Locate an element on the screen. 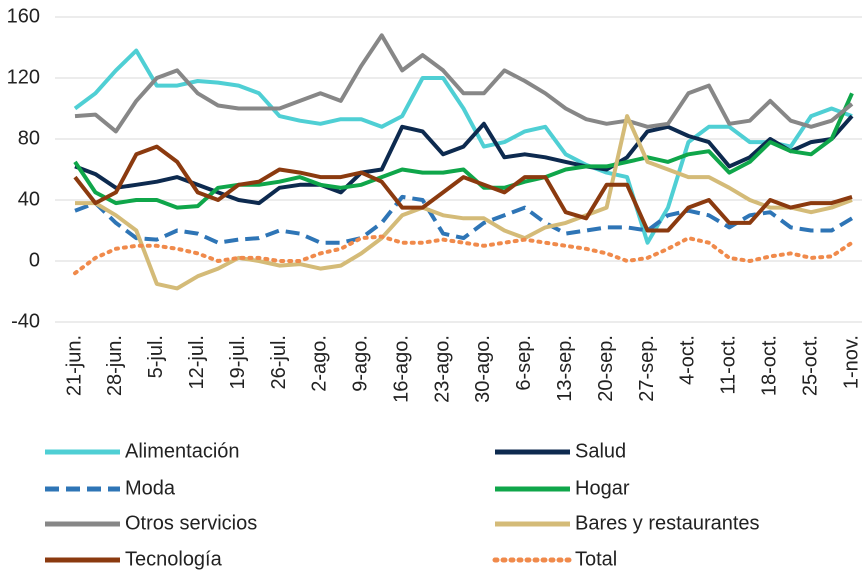 The width and height of the screenshot is (865, 580). x-tick-label: 5-jul. is located at coordinates (156, 356).